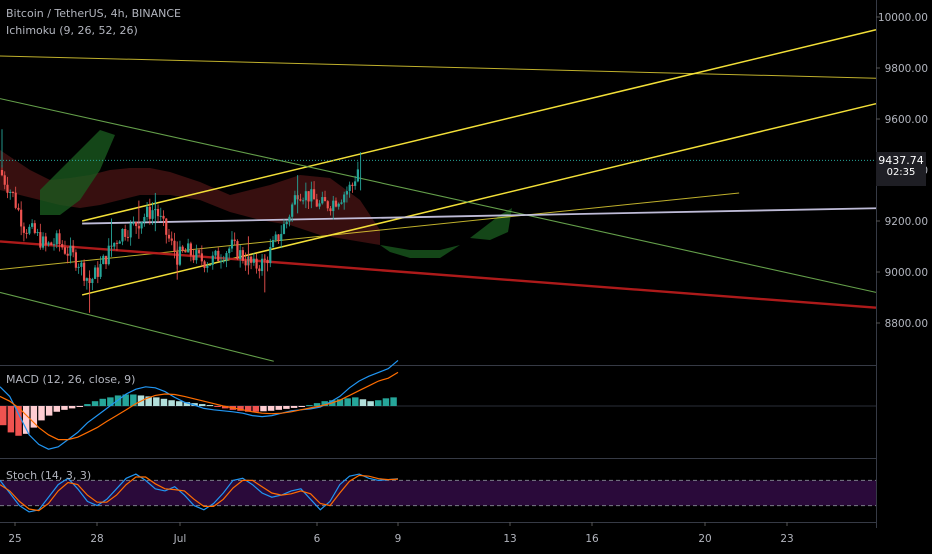 The image size is (932, 554). What do you see at coordinates (906, 120) in the screenshot?
I see `y-tick-label: 9600.00` at bounding box center [906, 120].